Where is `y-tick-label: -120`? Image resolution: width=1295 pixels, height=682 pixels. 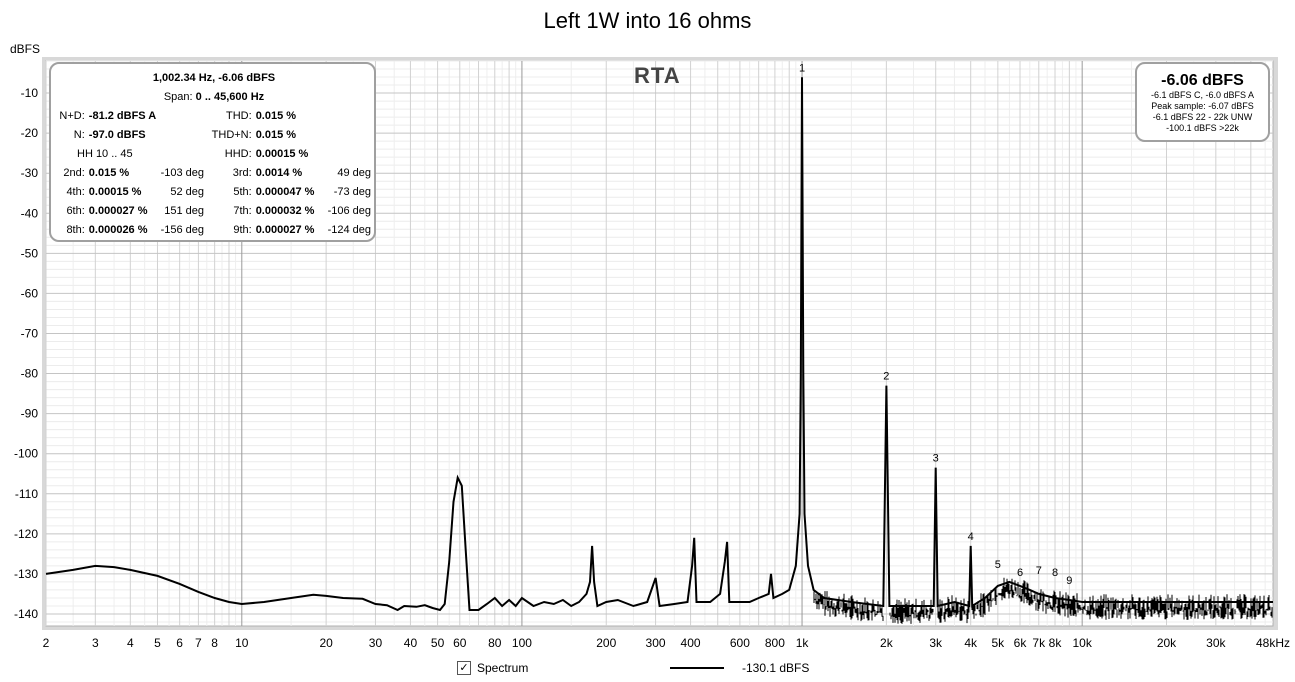
y-tick-label: -120 is located at coordinates (26, 534).